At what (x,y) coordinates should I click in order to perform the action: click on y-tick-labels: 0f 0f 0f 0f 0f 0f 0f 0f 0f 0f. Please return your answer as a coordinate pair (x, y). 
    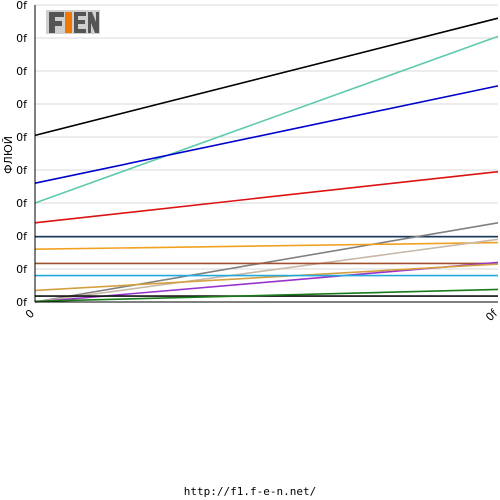
    Looking at the image, I should click on (22, 154).